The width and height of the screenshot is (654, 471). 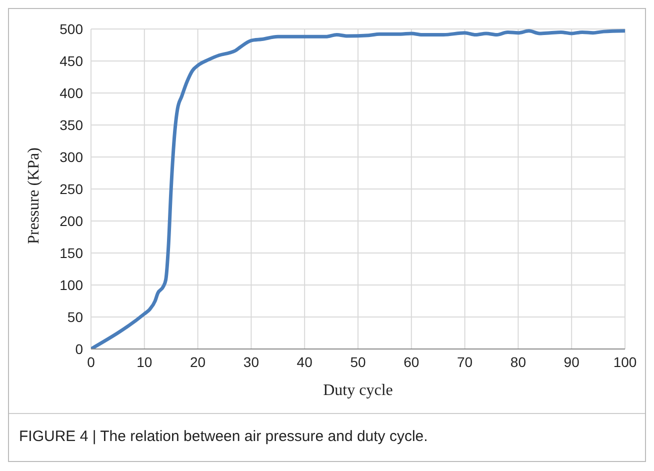 I want to click on y-tick-label: 100, so click(x=72, y=284).